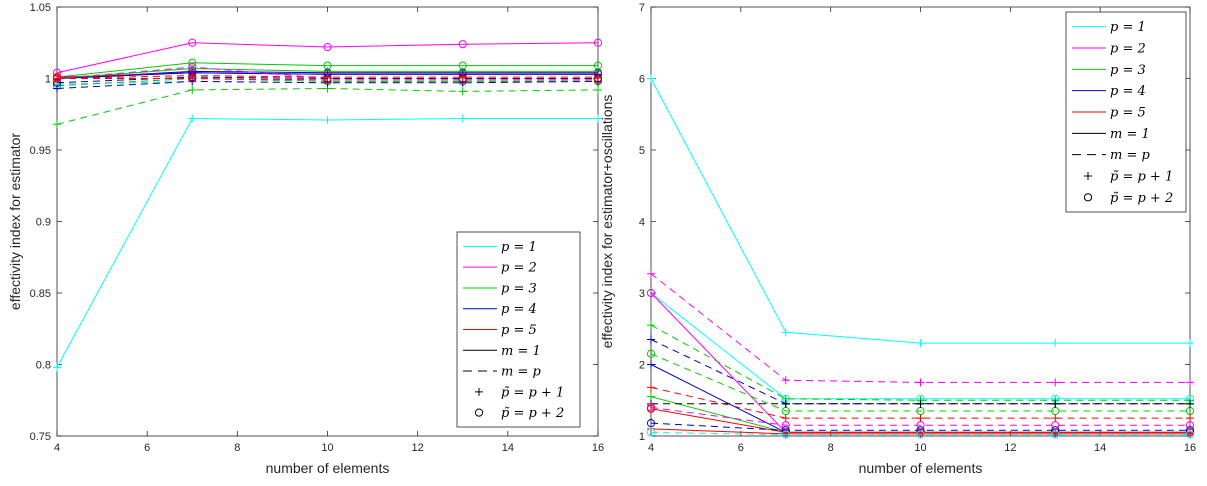 This screenshot has height=486, width=1207. I want to click on y-tick-label: 3, so click(642, 294).